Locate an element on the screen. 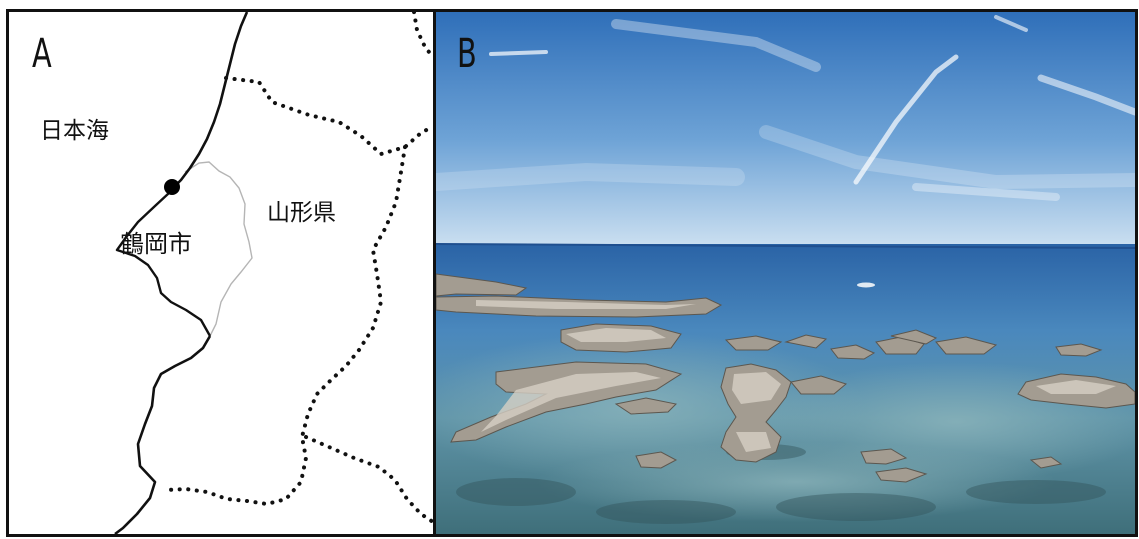  sea-label: 日本海 is located at coordinates (74, 131).